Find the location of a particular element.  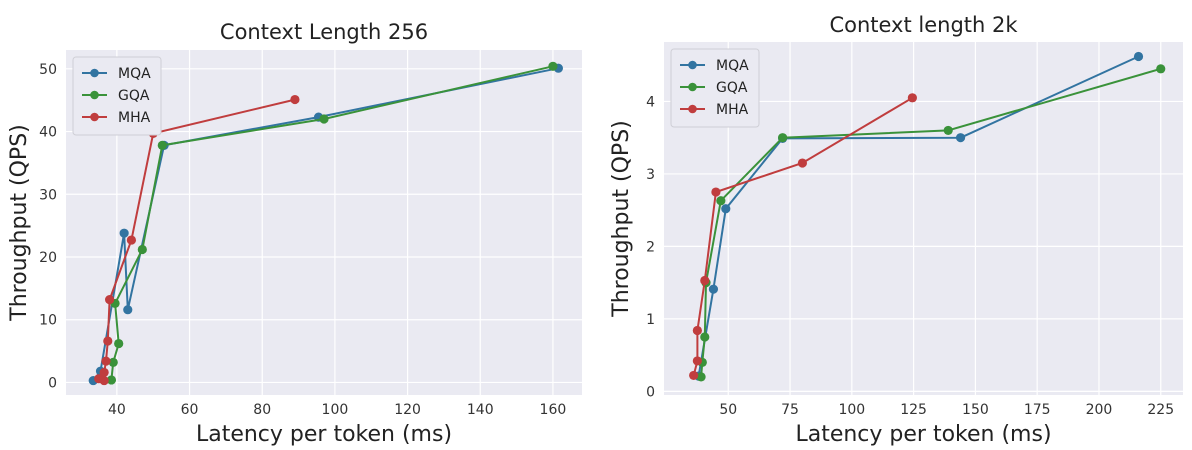

x-tick-label: 200 is located at coordinates (1099, 410).